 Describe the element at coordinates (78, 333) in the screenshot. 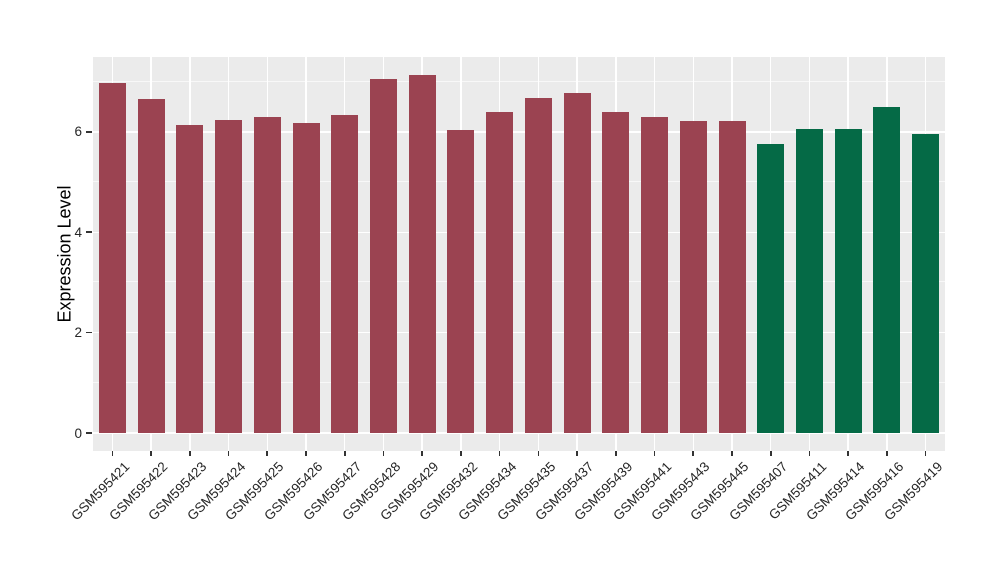

I see `y-tick-label: 2` at that location.